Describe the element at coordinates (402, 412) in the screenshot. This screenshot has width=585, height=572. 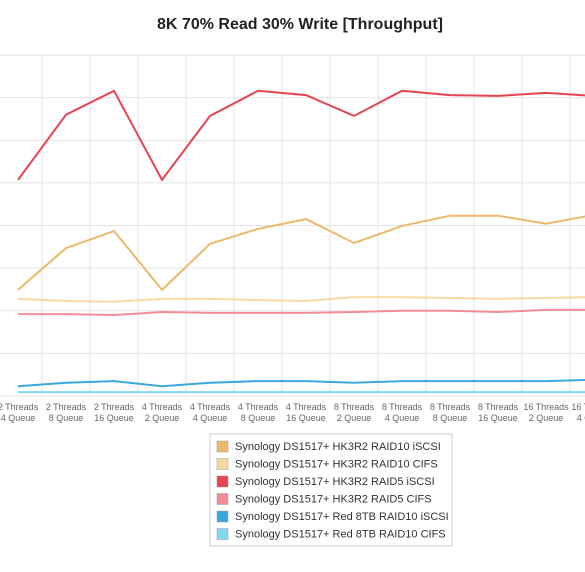
I see `x-tick-label: 8 Threads 4 Queue` at that location.